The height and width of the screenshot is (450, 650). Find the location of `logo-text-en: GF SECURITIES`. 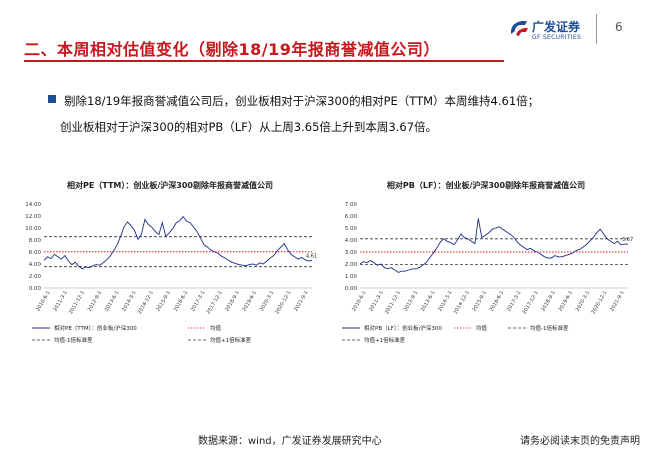

logo-text-en: GF SECURITIES is located at coordinates (557, 37).